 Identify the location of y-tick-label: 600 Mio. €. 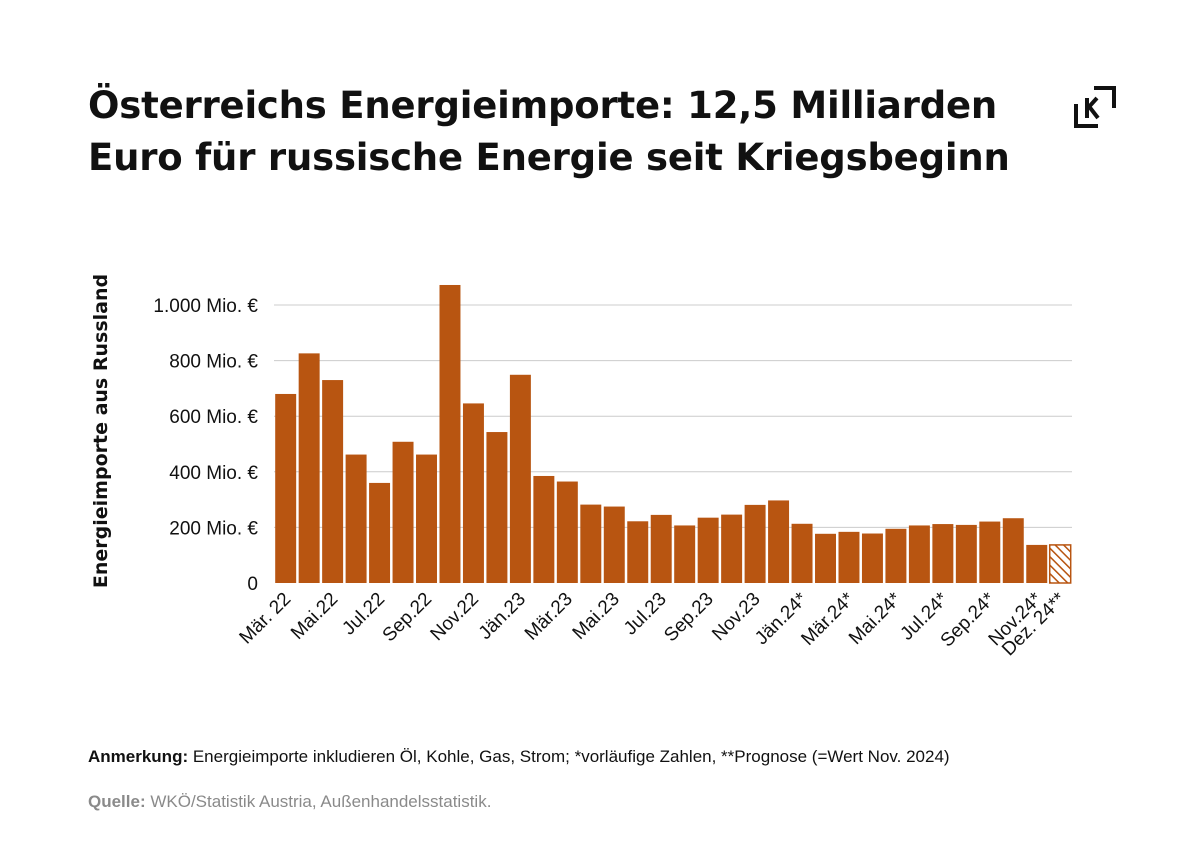
(213, 417).